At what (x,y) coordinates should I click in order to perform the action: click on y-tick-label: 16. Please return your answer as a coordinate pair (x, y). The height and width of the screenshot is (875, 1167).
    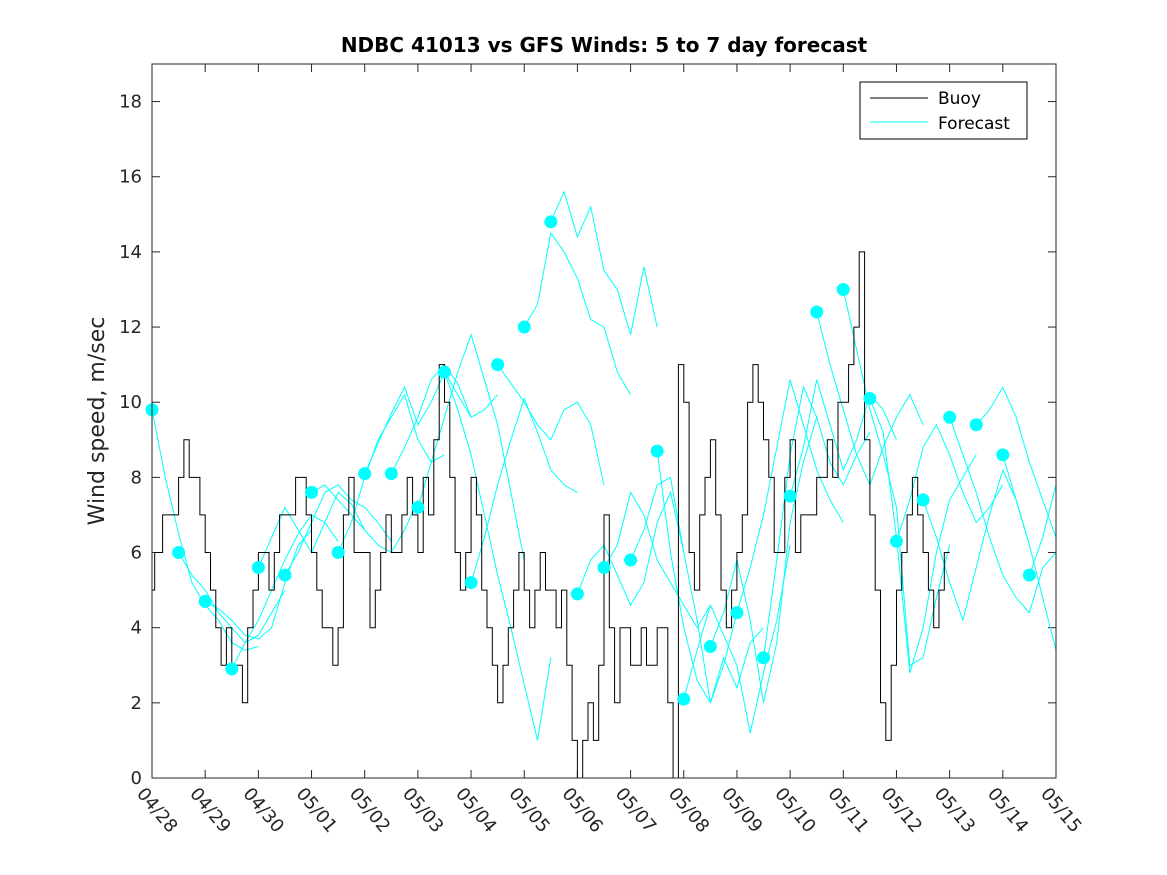
    Looking at the image, I should click on (130, 177).